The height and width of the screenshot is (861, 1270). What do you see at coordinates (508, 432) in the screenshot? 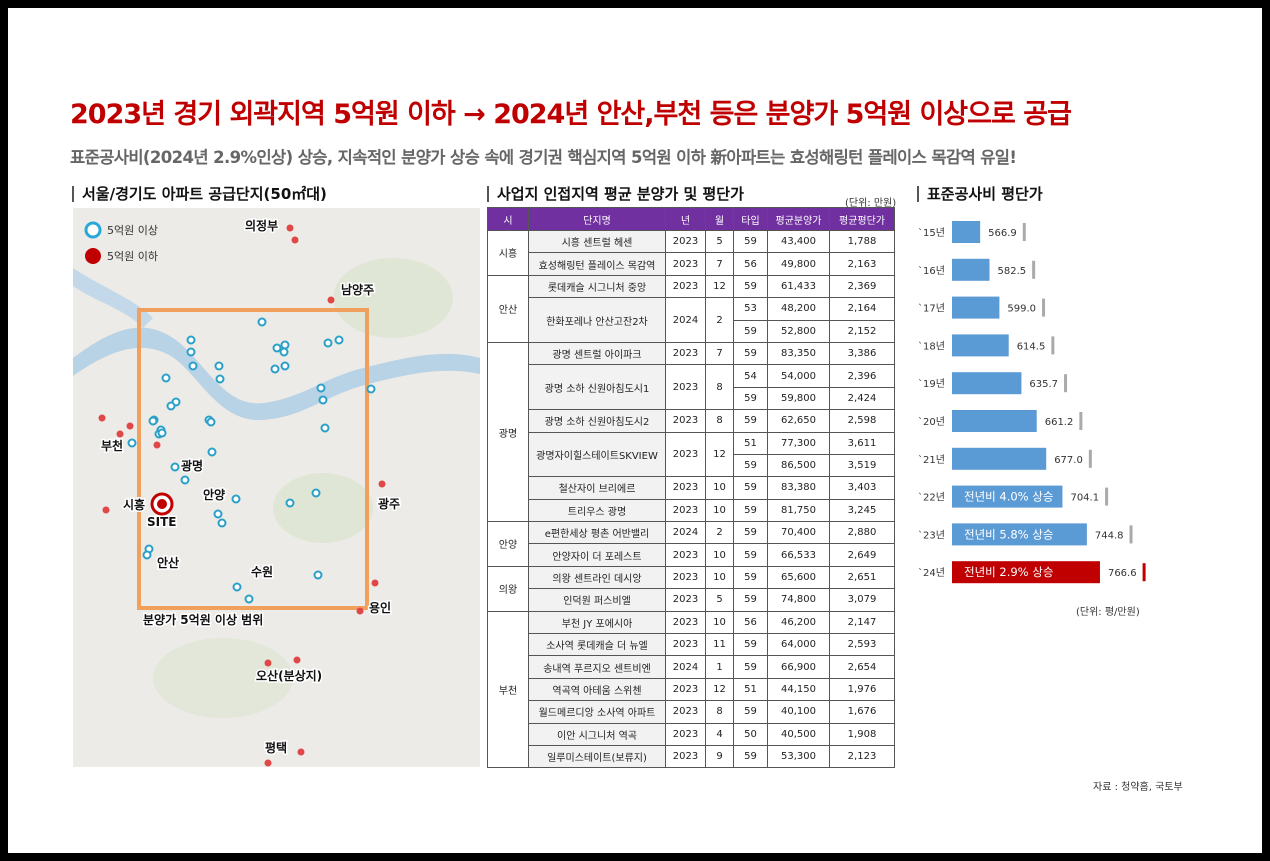
I see `city-cell: 광명` at bounding box center [508, 432].